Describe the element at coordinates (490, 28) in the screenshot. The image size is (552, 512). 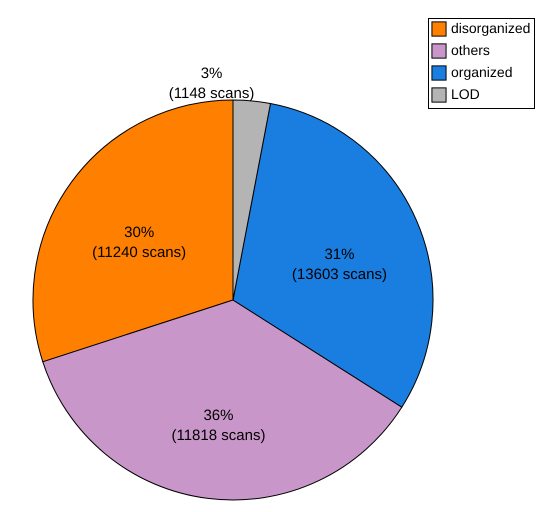
I see `legend-label: disorganized` at that location.